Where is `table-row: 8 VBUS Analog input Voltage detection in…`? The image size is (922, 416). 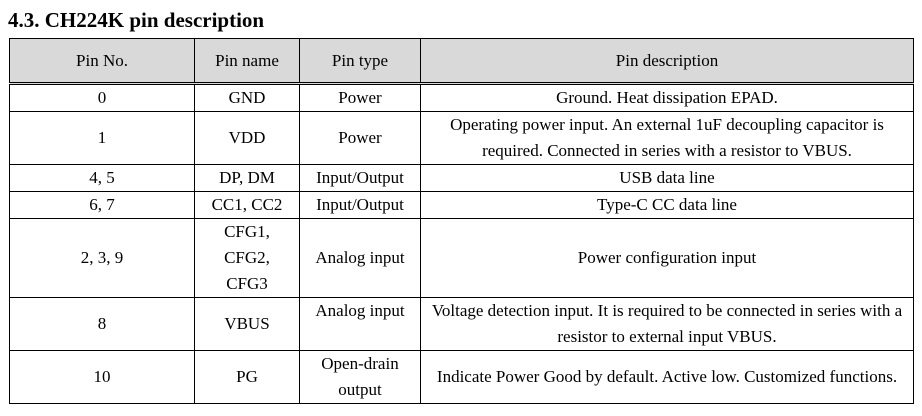
table-row: 8 VBUS Analog input Voltage detection in… is located at coordinates (461, 324).